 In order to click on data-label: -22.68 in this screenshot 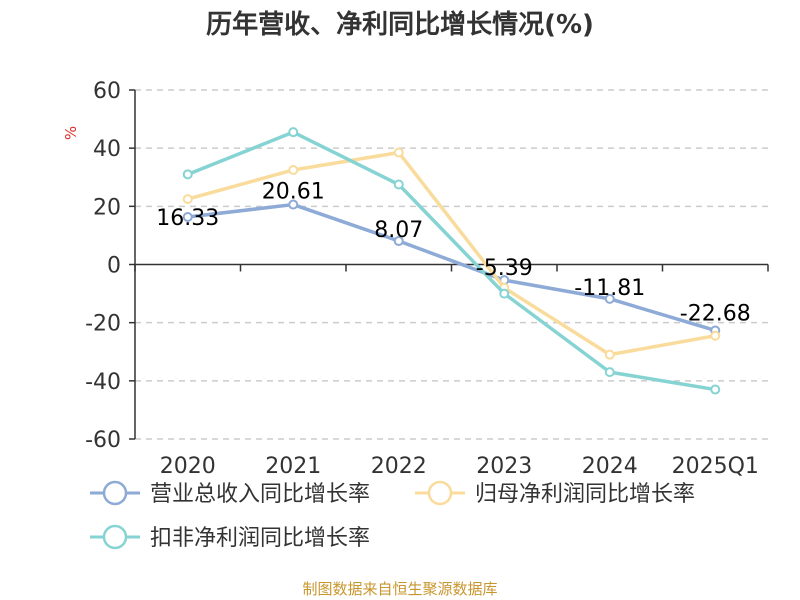, I will do `click(715, 313)`.